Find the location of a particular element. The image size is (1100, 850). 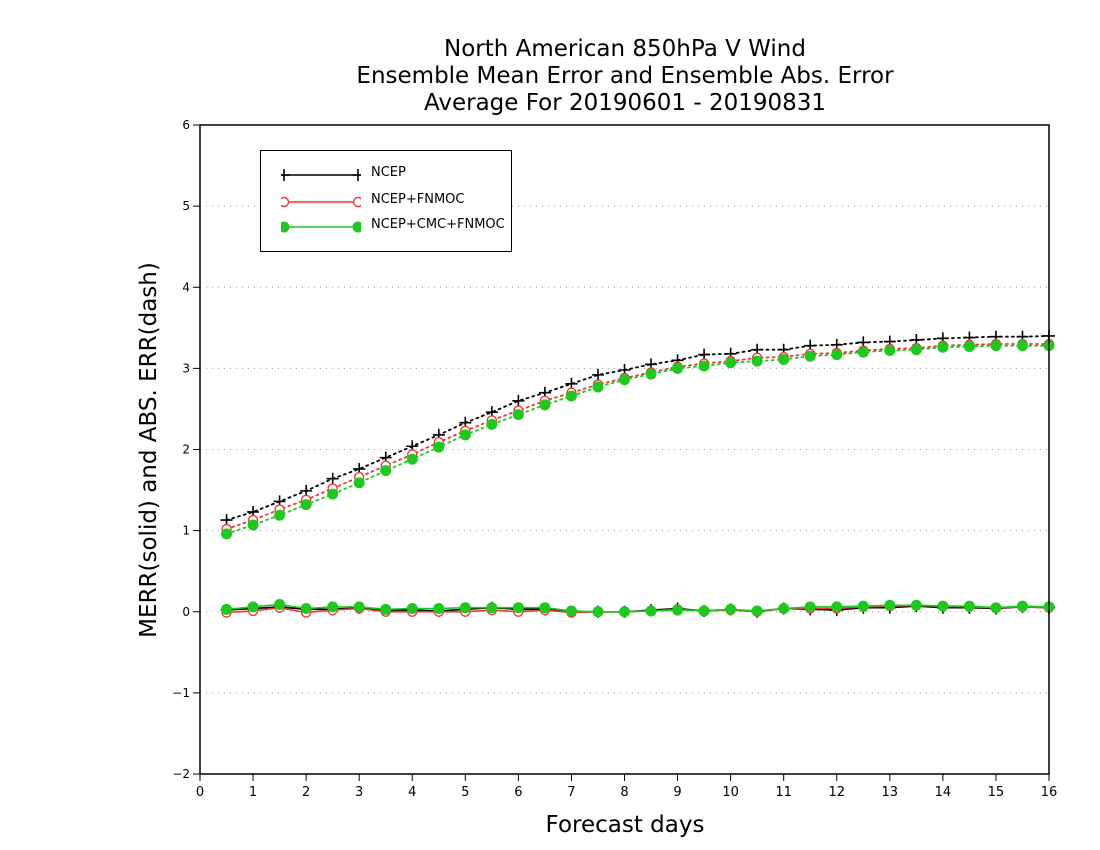

x-tick-label: 14 is located at coordinates (943, 792).